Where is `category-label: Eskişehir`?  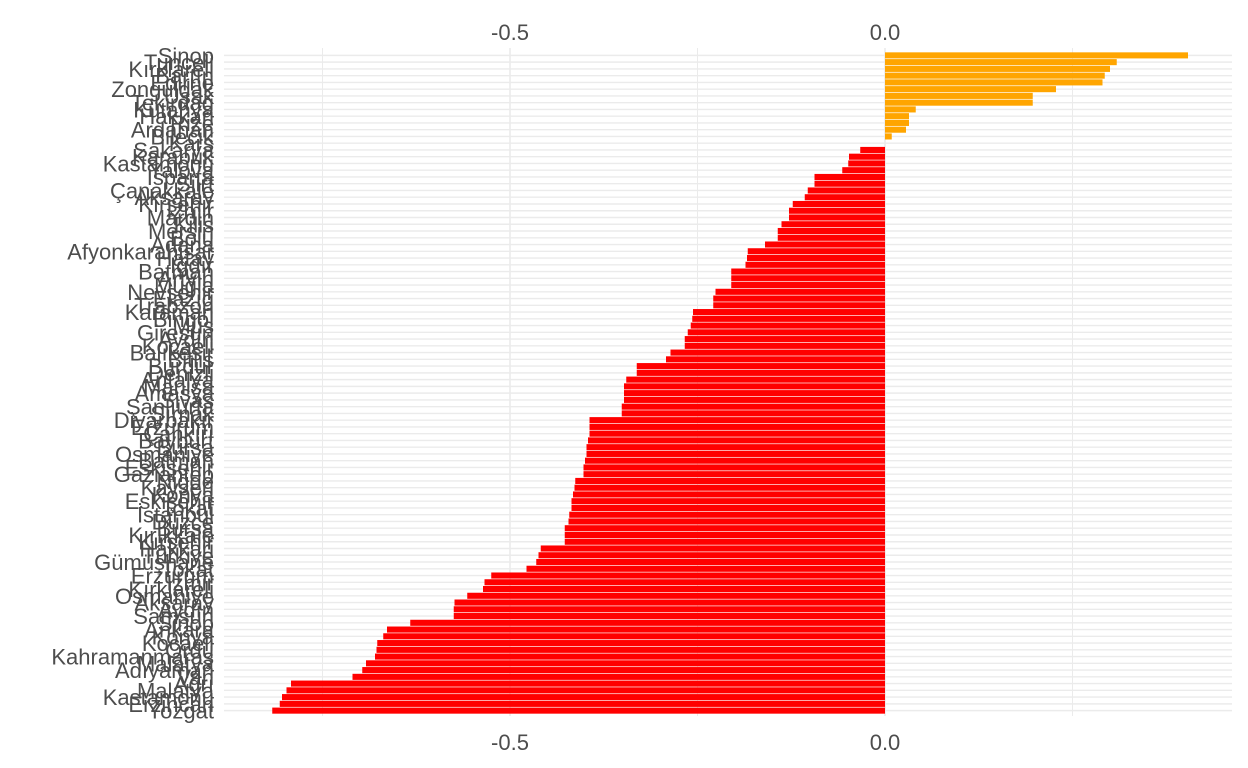 category-label: Eskişehir is located at coordinates (169, 467).